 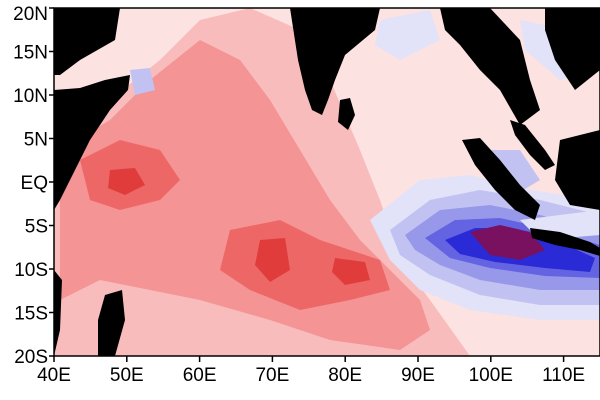 I want to click on indochina, so click(x=490, y=66).